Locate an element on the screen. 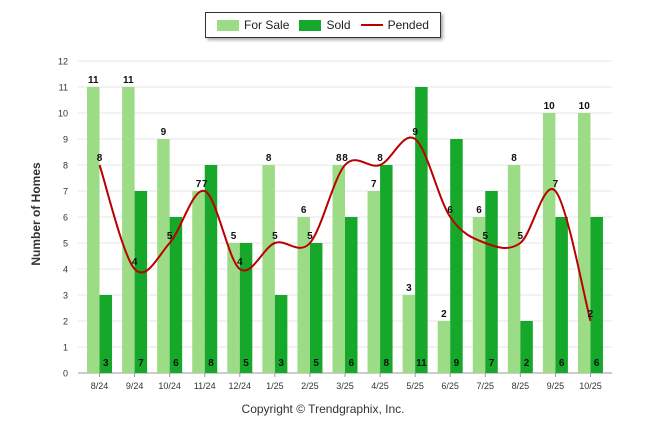  y-tick-label: 10 is located at coordinates (63, 114).